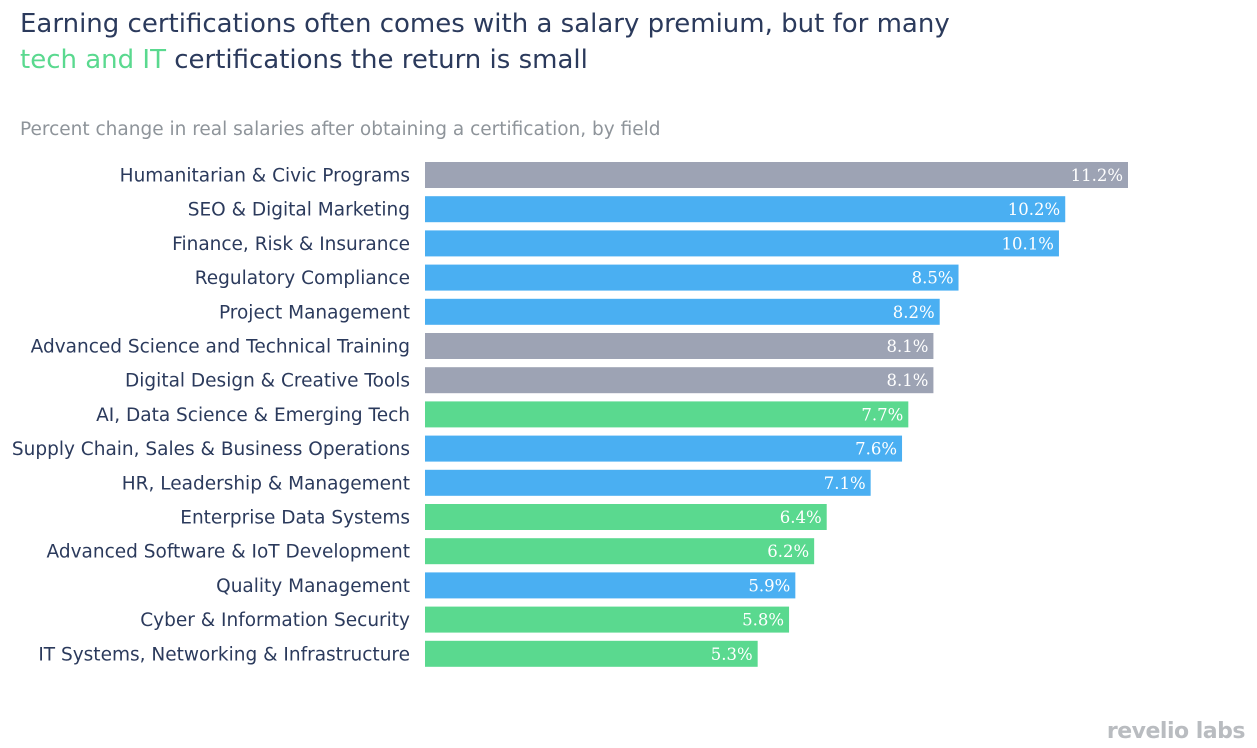 This screenshot has height=748, width=1257. What do you see at coordinates (265, 176) in the screenshot?
I see `category-label: Humanitarian & Civic Programs` at bounding box center [265, 176].